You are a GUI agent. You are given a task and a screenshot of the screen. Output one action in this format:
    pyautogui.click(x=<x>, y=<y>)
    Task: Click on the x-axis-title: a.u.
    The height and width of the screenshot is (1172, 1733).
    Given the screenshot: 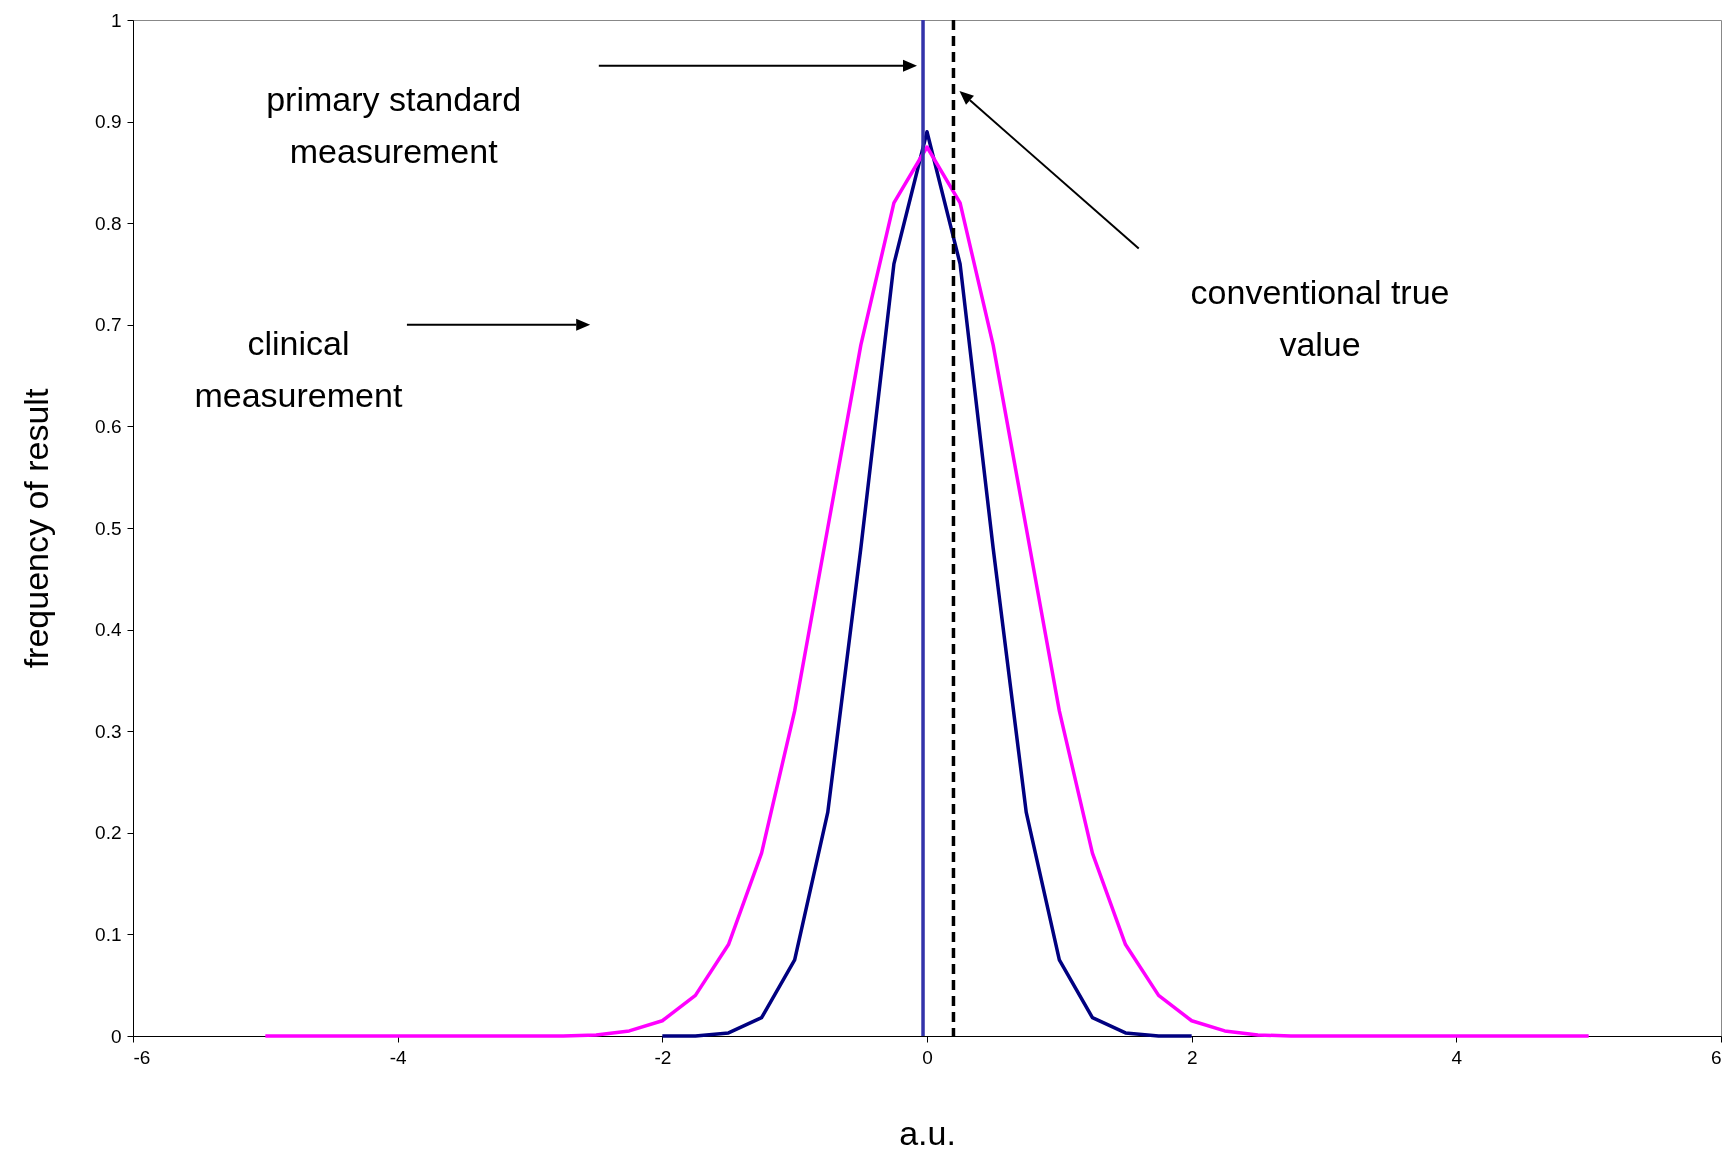 What is the action you would take?
    pyautogui.click(x=927, y=1132)
    